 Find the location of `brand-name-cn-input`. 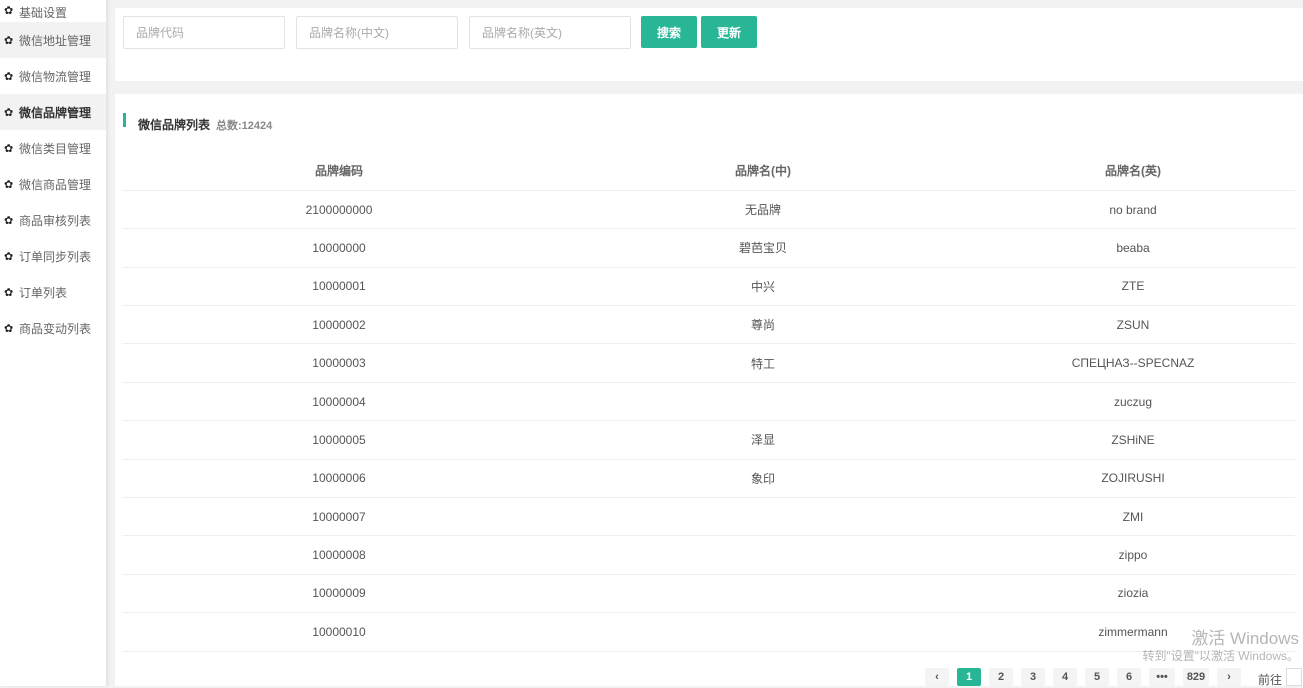

brand-name-cn-input is located at coordinates (377, 32).